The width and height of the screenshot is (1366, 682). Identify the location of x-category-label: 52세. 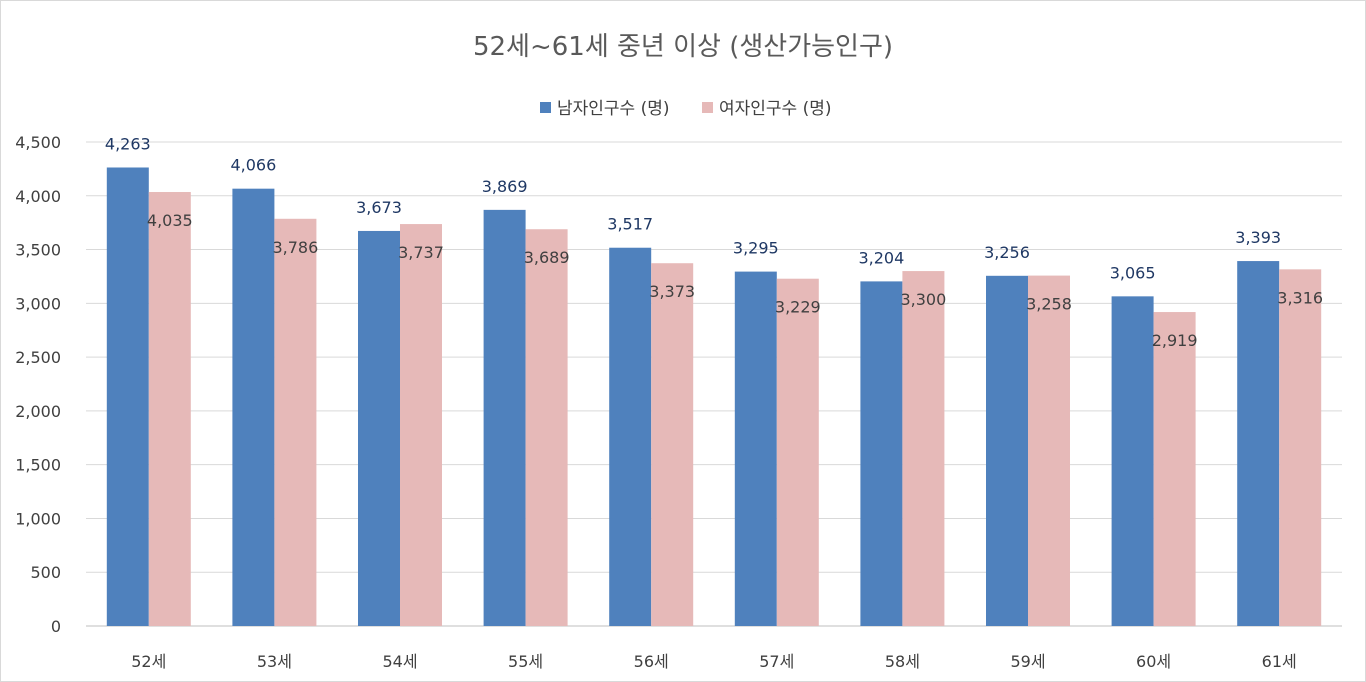
(148, 661).